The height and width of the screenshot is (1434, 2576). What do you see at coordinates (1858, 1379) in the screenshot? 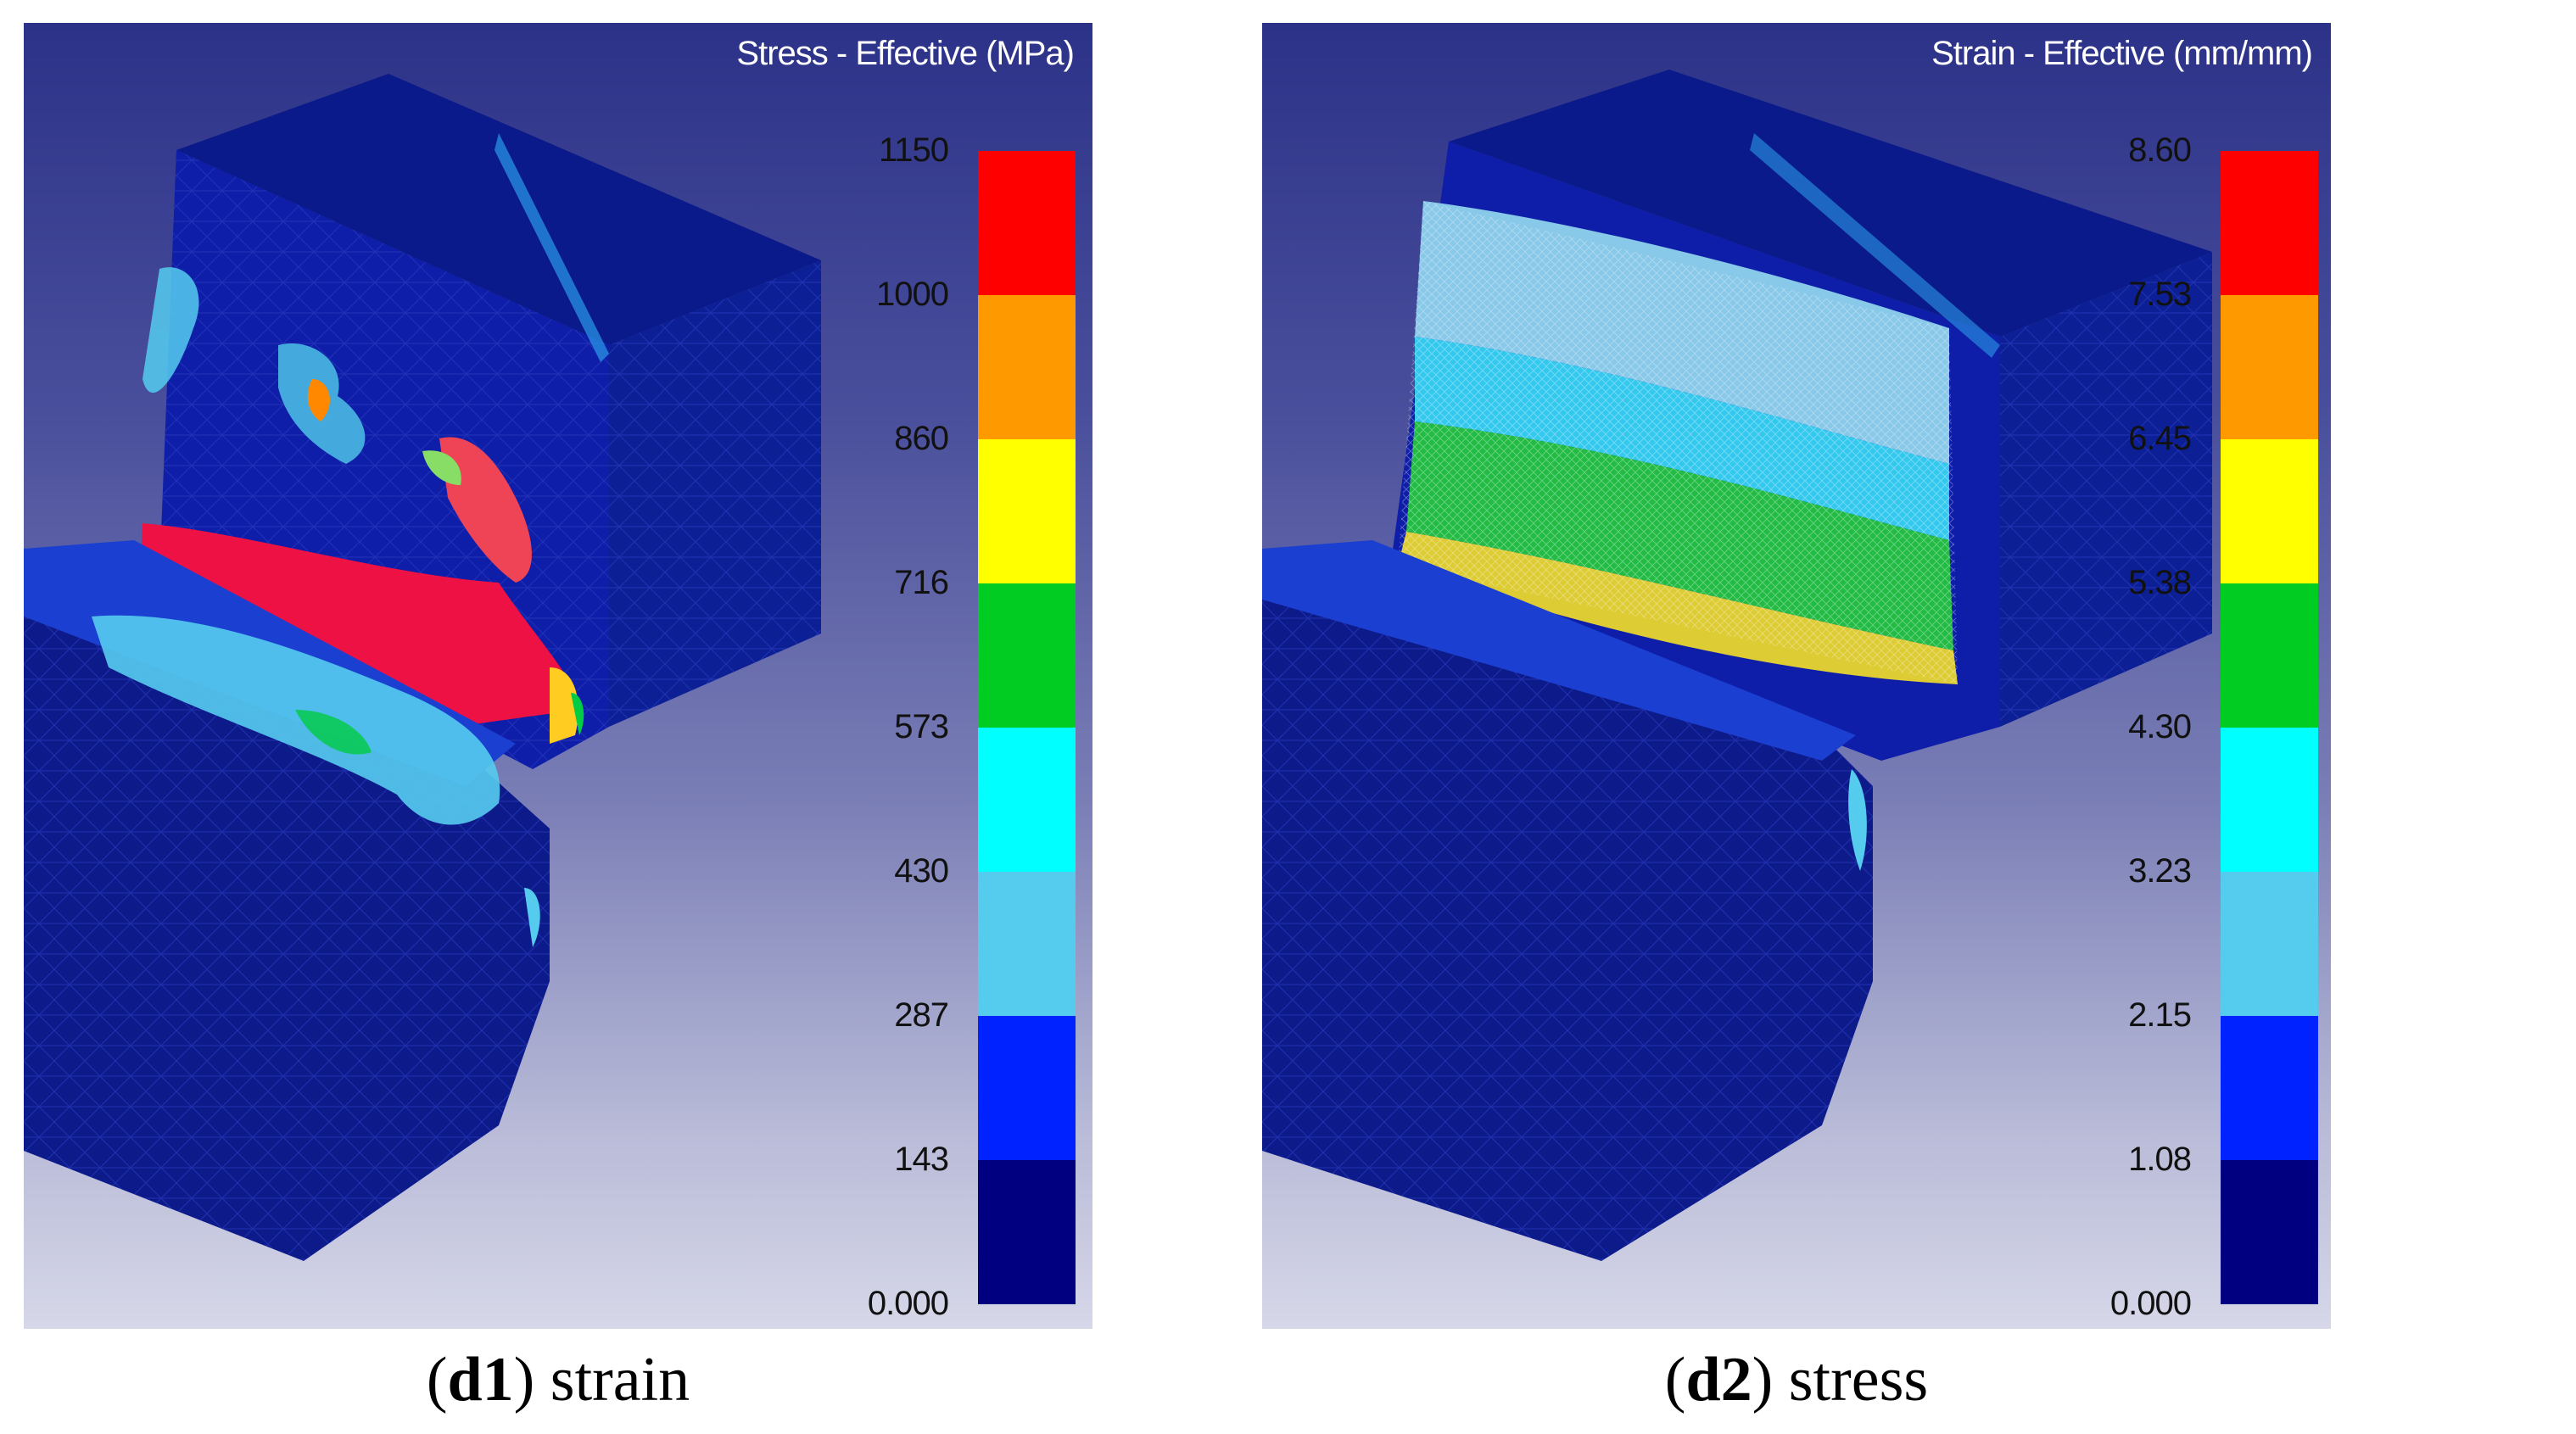
I see `caption-text: stress` at bounding box center [1858, 1379].